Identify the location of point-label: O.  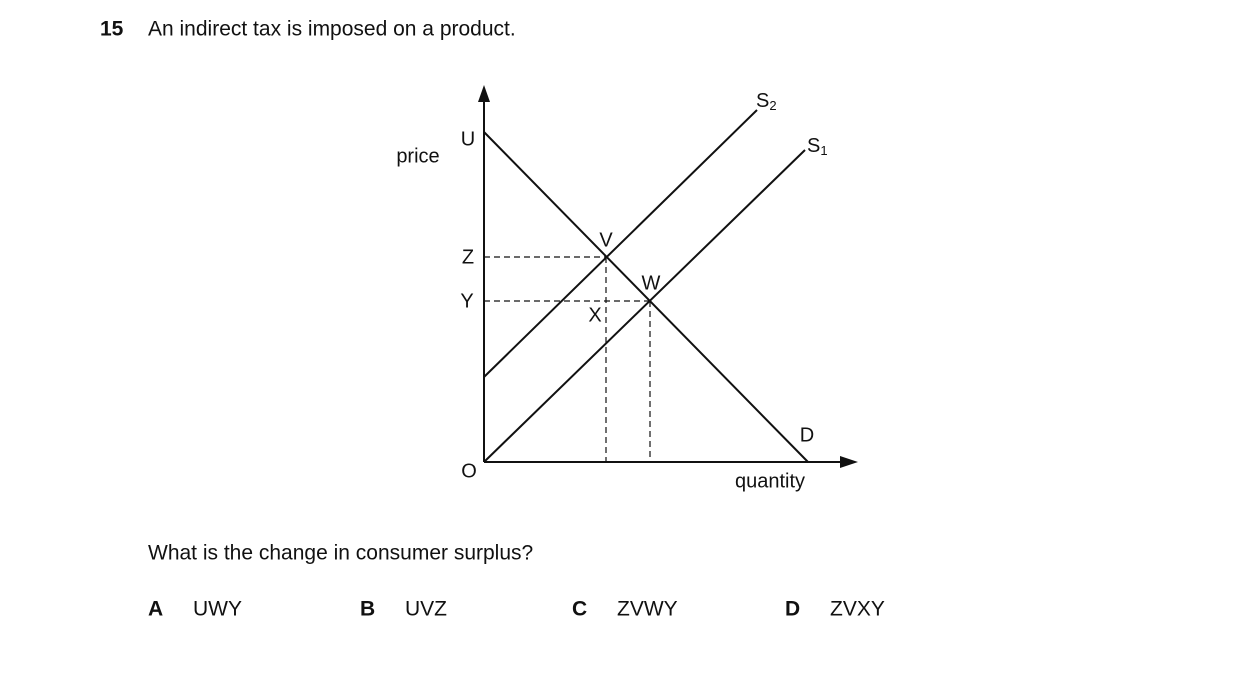
(469, 471).